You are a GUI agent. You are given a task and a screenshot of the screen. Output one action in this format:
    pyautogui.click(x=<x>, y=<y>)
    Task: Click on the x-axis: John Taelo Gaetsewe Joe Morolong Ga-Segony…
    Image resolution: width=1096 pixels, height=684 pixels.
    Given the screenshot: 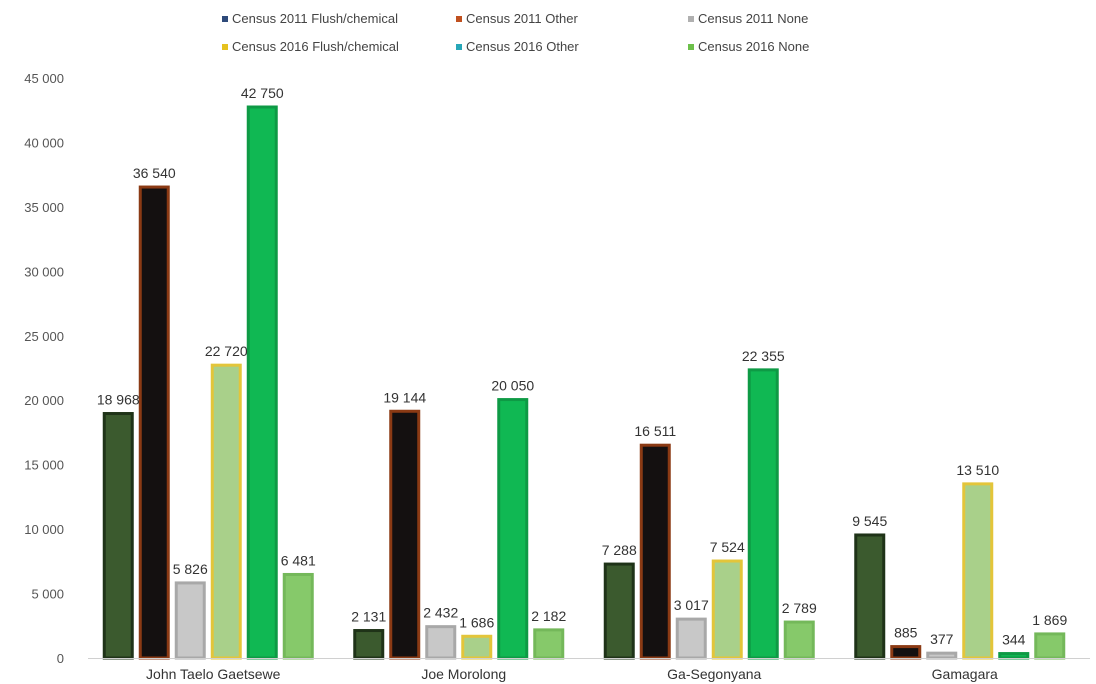 What is the action you would take?
    pyautogui.click(x=589, y=670)
    